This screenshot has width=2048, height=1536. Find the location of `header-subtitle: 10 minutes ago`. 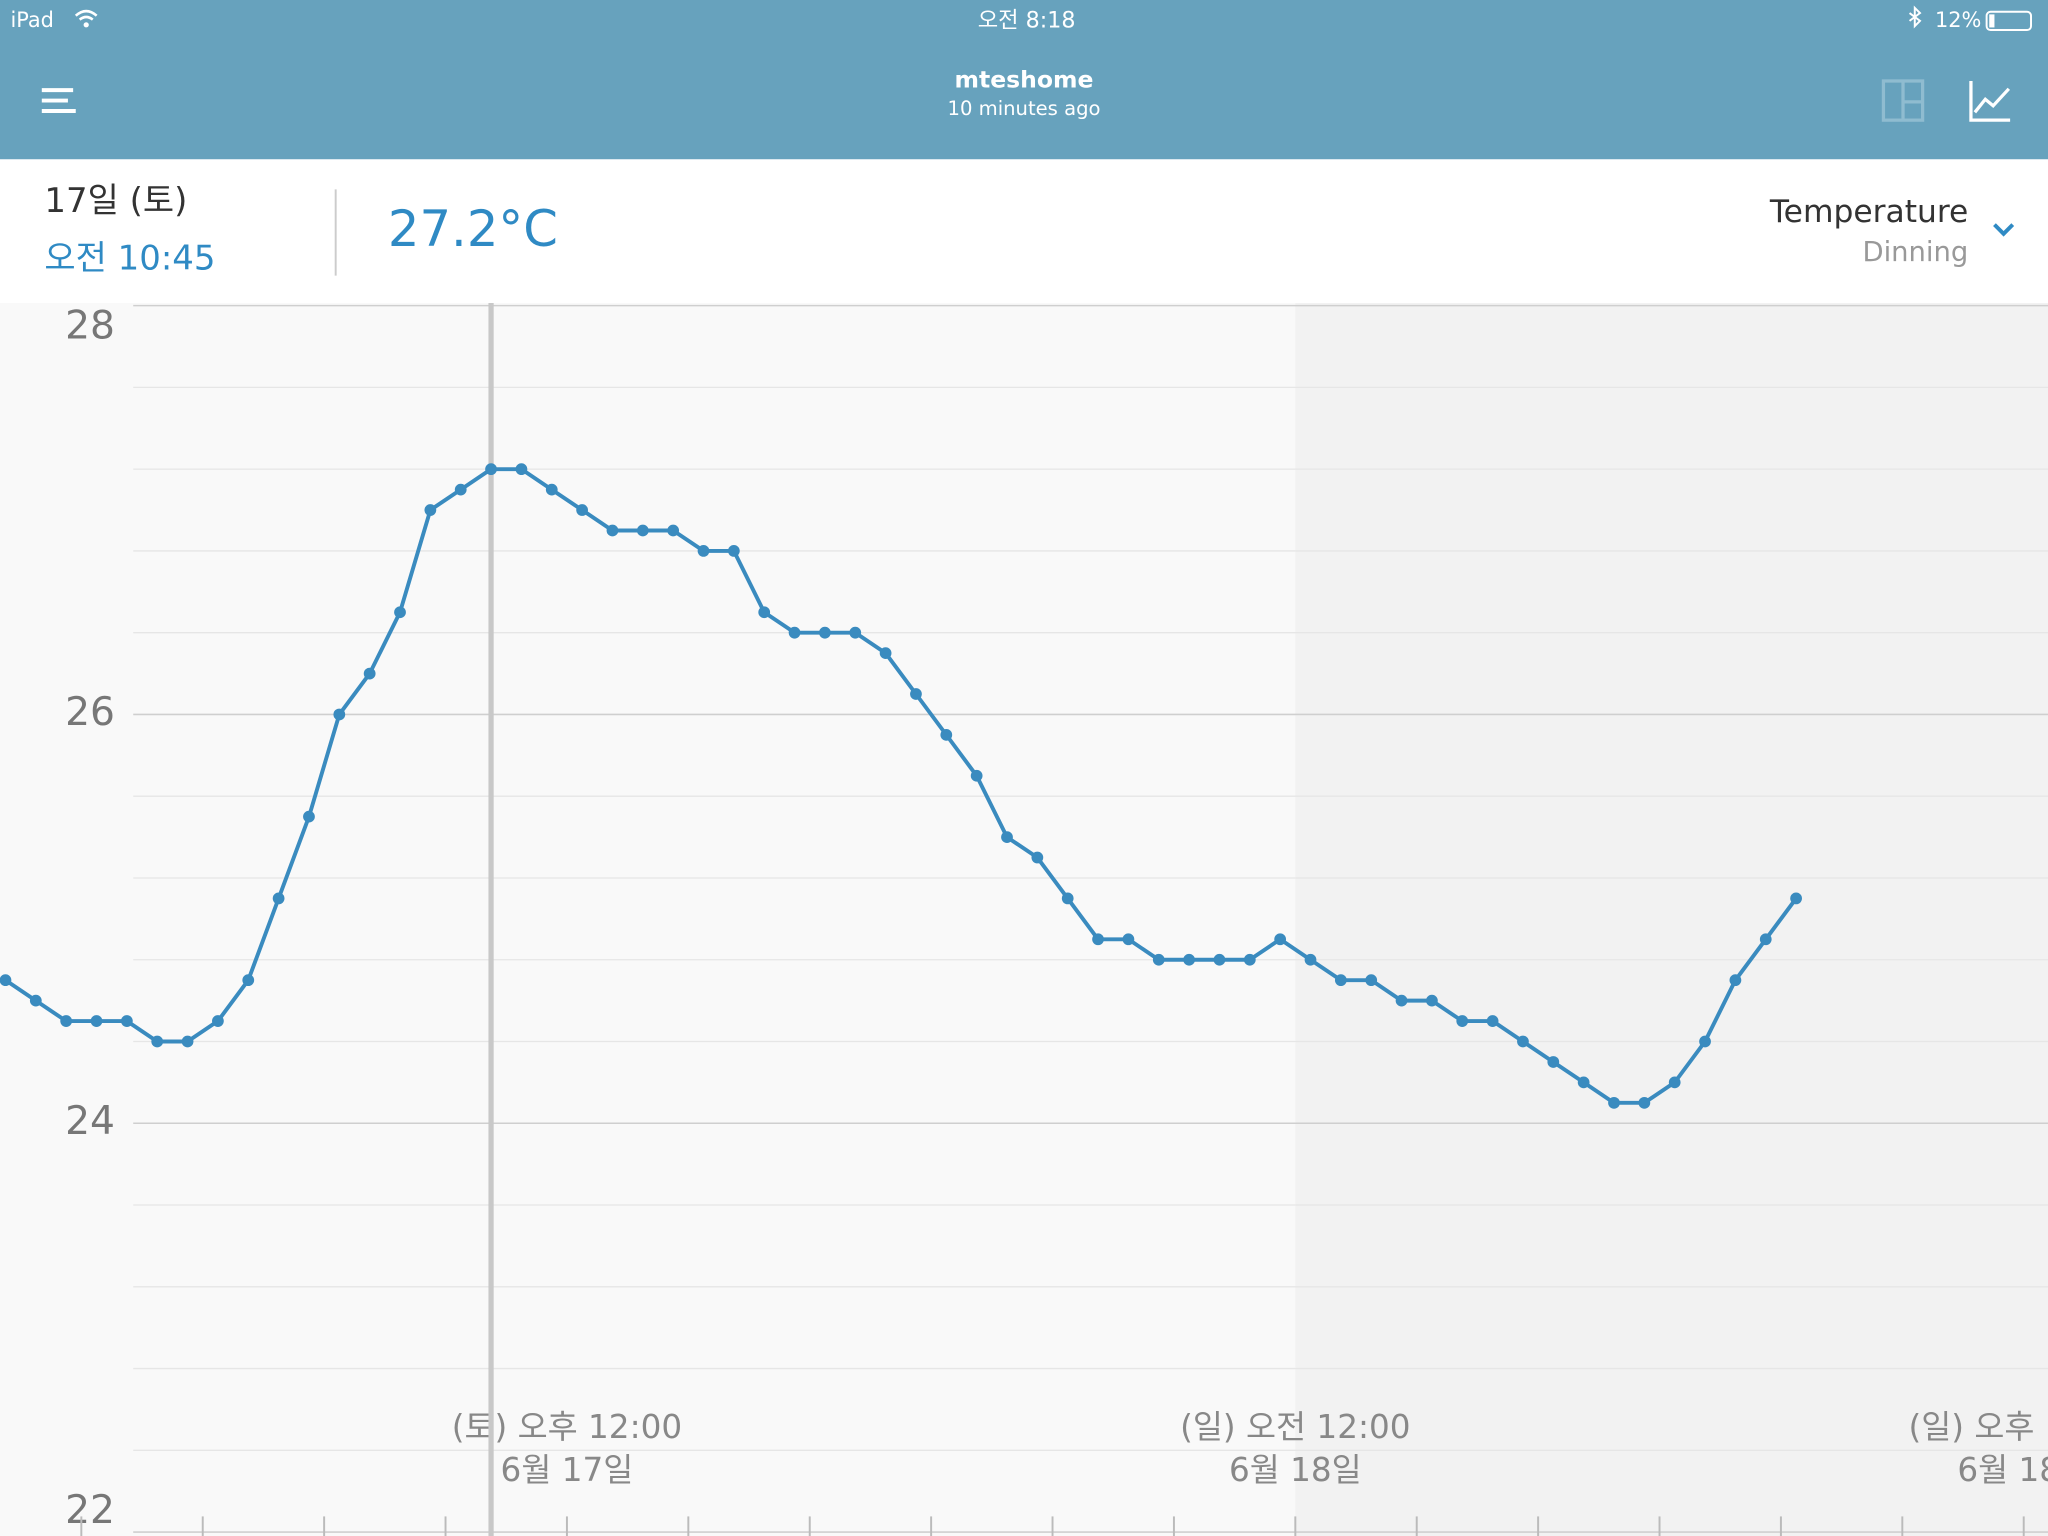

header-subtitle: 10 minutes ago is located at coordinates (1023, 108).